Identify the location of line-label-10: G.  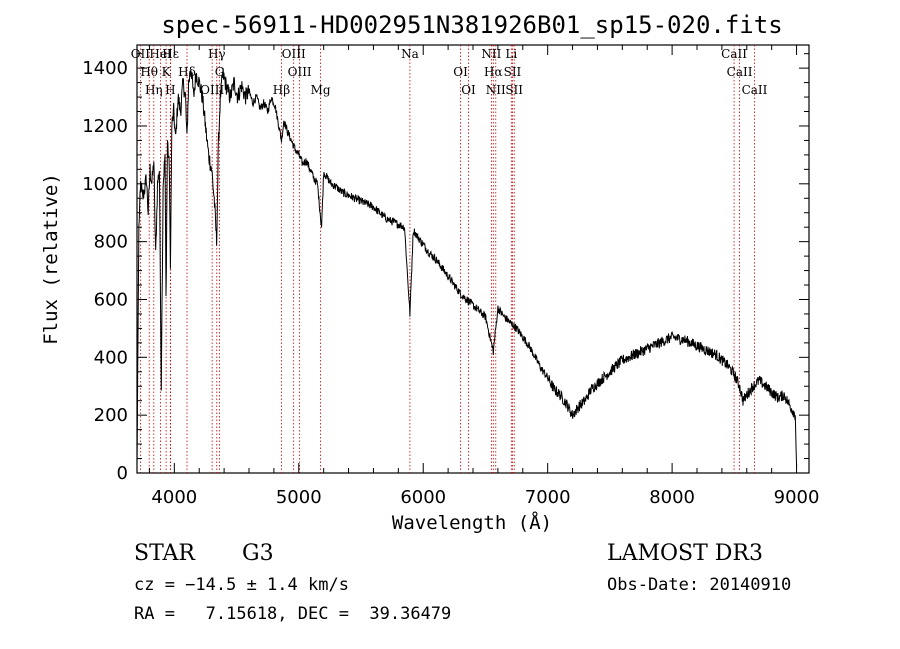
(220, 72).